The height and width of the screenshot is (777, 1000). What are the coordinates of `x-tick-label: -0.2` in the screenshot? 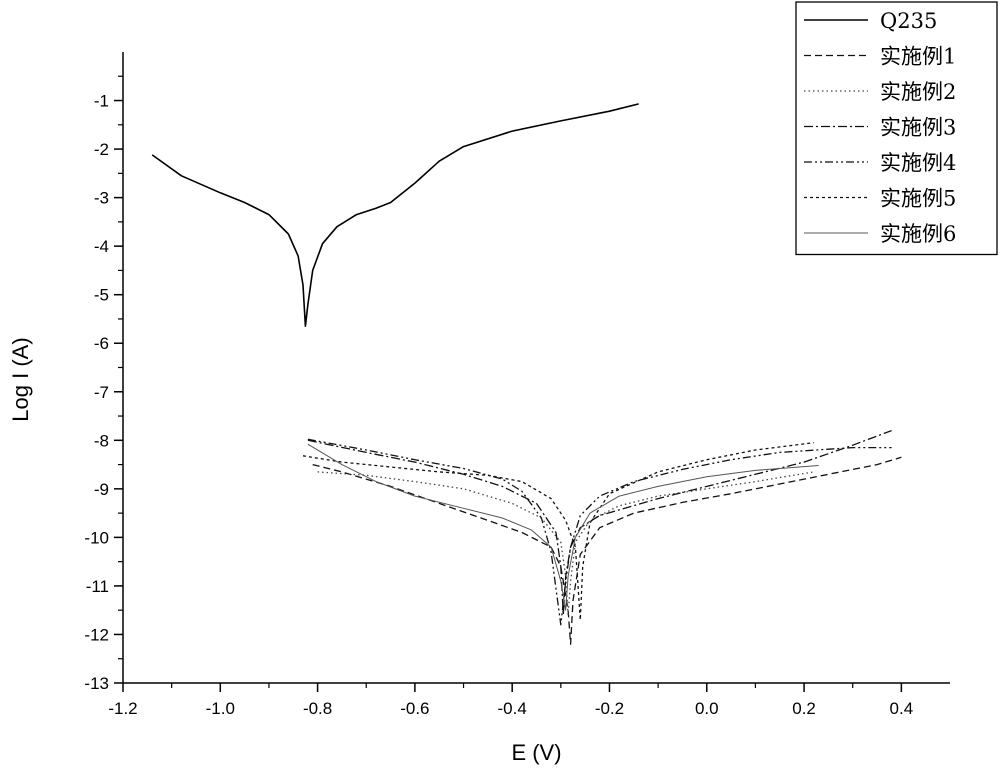 It's located at (609, 708).